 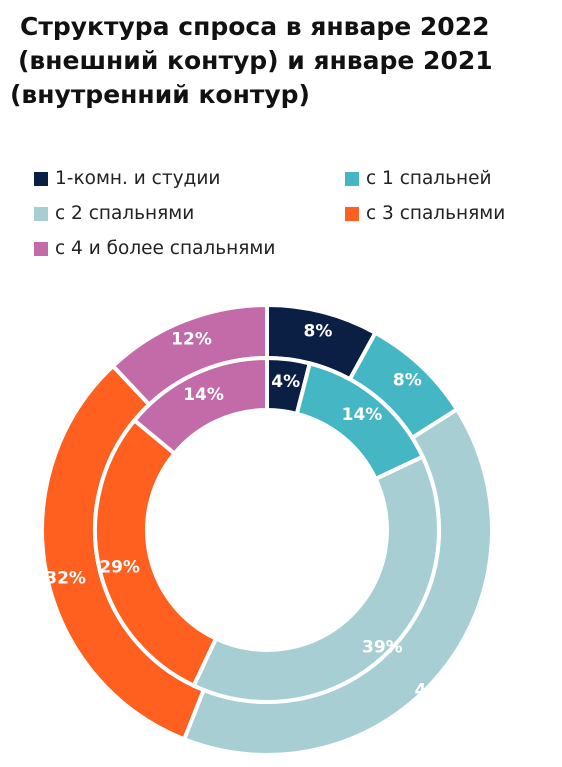 I want to click on inner-label-4plus: 14%, so click(x=203, y=395).